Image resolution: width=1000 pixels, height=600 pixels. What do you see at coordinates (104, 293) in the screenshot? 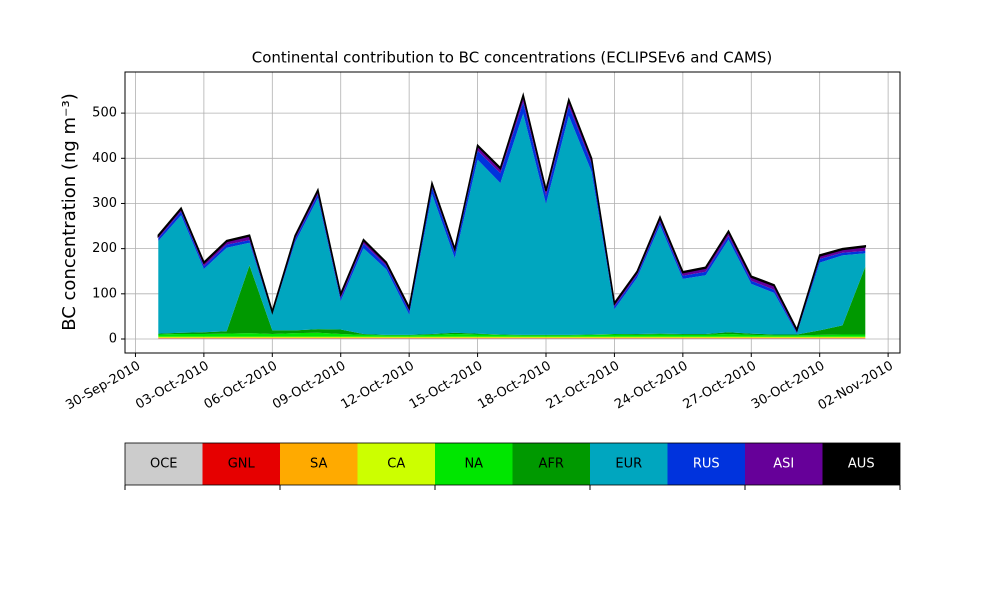
I see `y-tick-label: 100` at bounding box center [104, 293].